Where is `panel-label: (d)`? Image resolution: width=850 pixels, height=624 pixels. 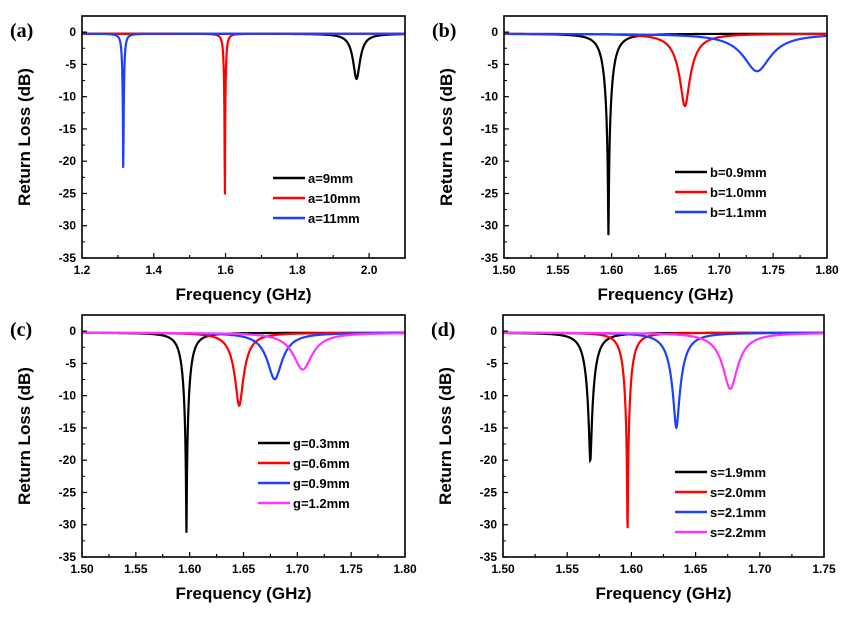 panel-label: (d) is located at coordinates (443, 330).